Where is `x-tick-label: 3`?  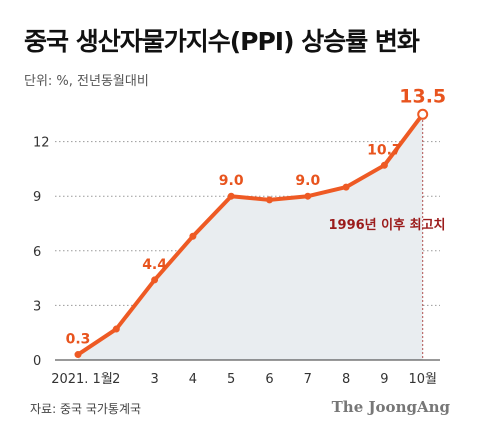 x-tick-label: 3 is located at coordinates (154, 379).